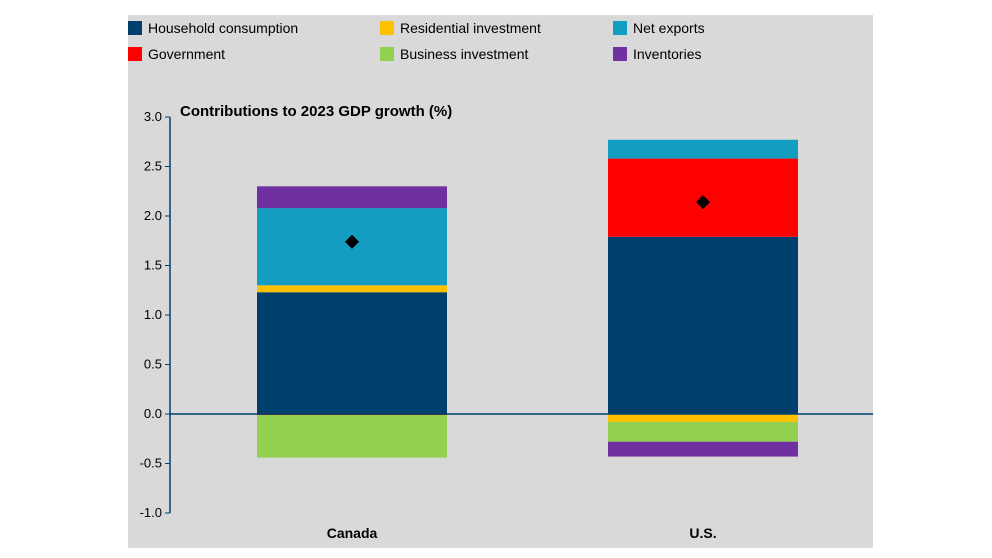 This screenshot has height=558, width=992. I want to click on legend-item-inventories: Inventories, so click(657, 54).